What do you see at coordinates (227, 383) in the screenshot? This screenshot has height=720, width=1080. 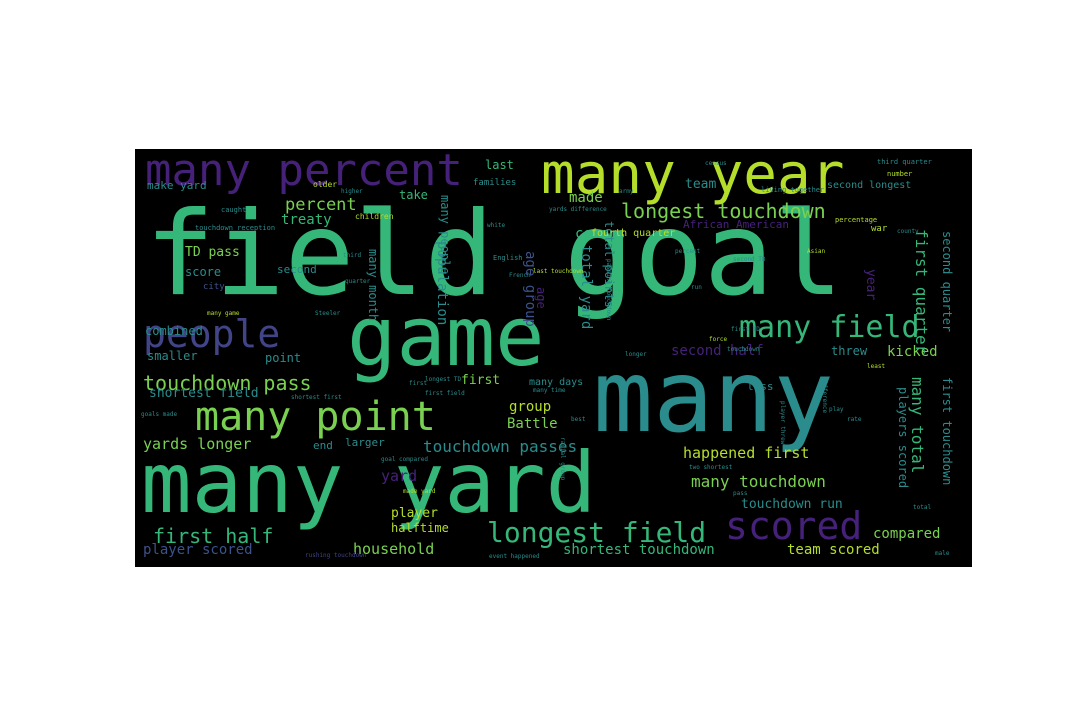 I see `cloud-word: touchdown pass` at bounding box center [227, 383].